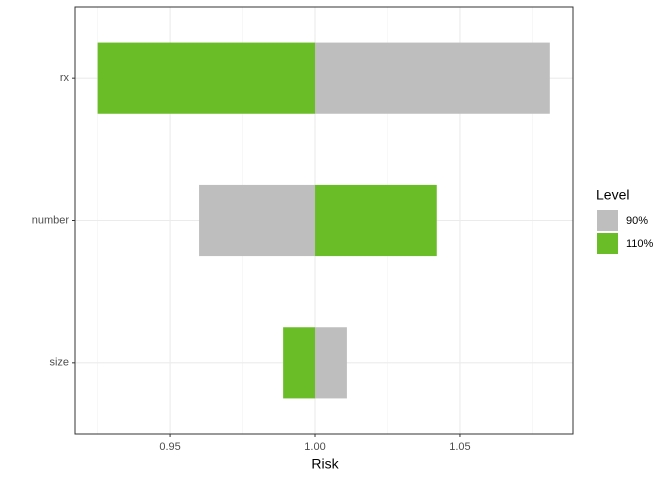 The width and height of the screenshot is (672, 480). What do you see at coordinates (59, 363) in the screenshot?
I see `y-tick-label: size` at bounding box center [59, 363].